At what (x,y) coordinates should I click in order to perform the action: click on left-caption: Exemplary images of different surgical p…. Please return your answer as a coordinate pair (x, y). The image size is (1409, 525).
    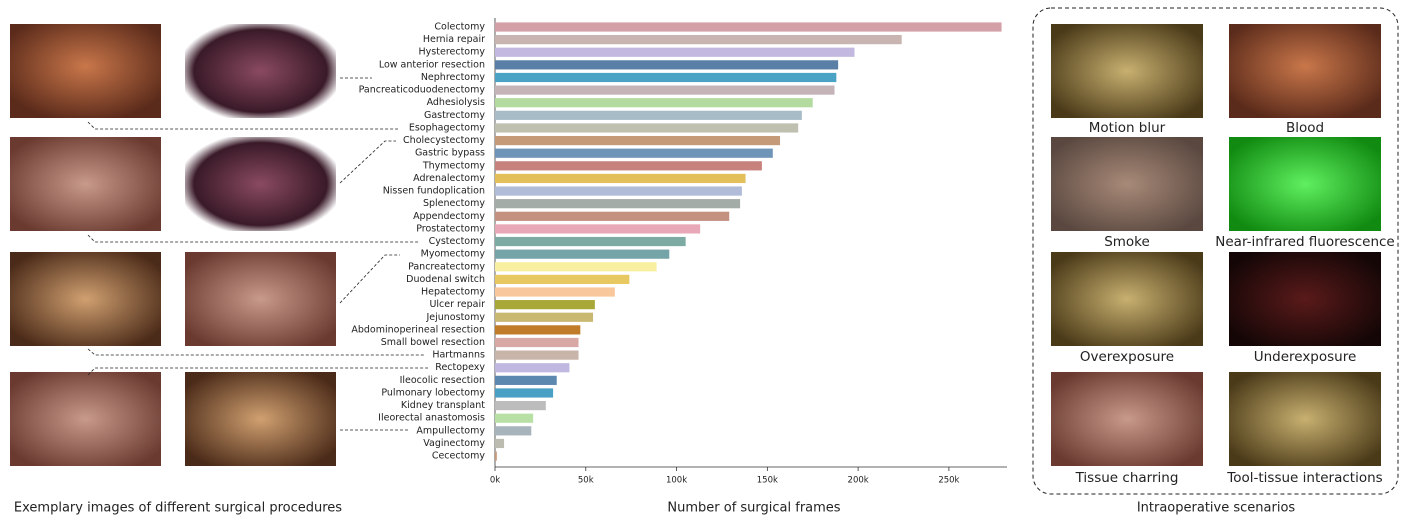
    Looking at the image, I should click on (178, 508).